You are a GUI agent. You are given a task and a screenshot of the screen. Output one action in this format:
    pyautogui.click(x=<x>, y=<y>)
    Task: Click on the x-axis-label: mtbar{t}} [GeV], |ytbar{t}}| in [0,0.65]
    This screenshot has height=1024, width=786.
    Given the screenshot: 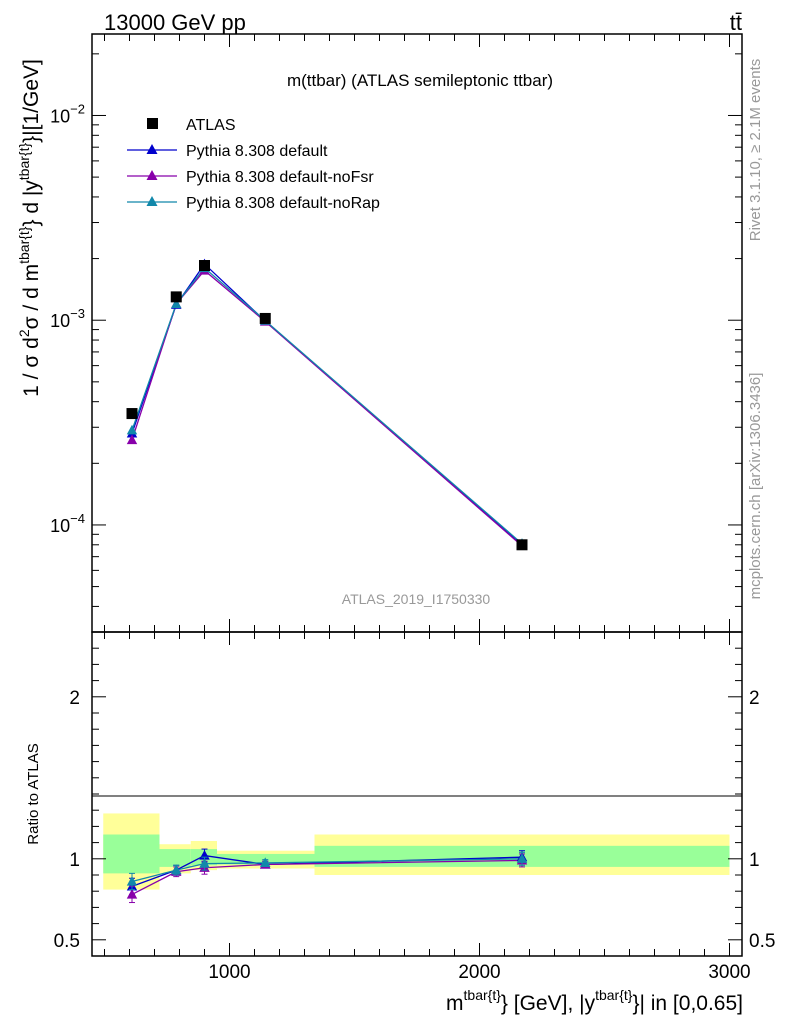 What is the action you would take?
    pyautogui.click(x=594, y=1001)
    